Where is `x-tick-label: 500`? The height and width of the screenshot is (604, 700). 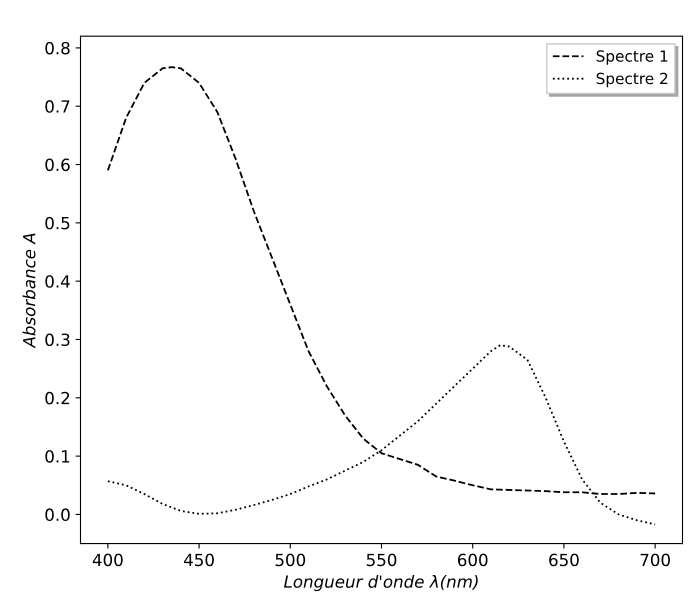 x-tick-label: 500 is located at coordinates (291, 560).